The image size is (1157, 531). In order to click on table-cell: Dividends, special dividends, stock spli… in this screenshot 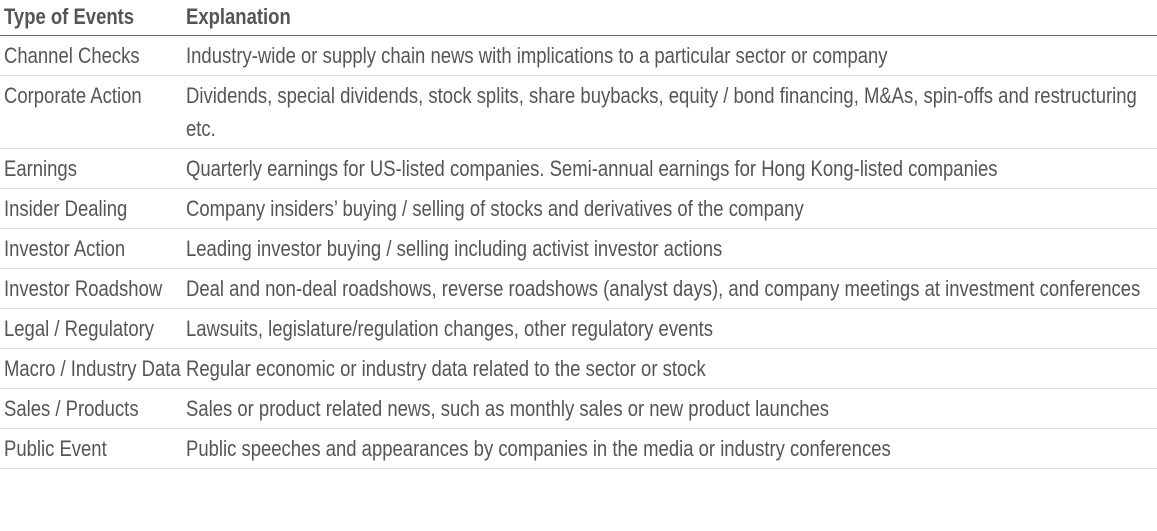, I will do `click(668, 110)`.